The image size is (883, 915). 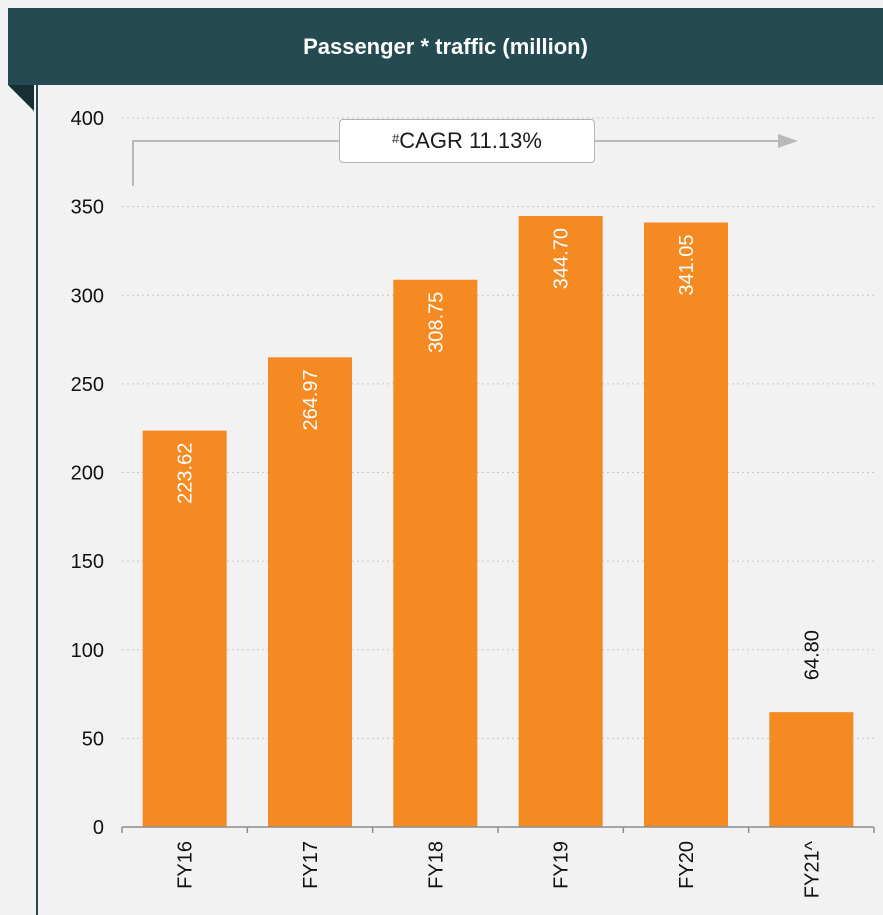 I want to click on chart-title: Passenger * traffic (million), so click(x=445, y=46).